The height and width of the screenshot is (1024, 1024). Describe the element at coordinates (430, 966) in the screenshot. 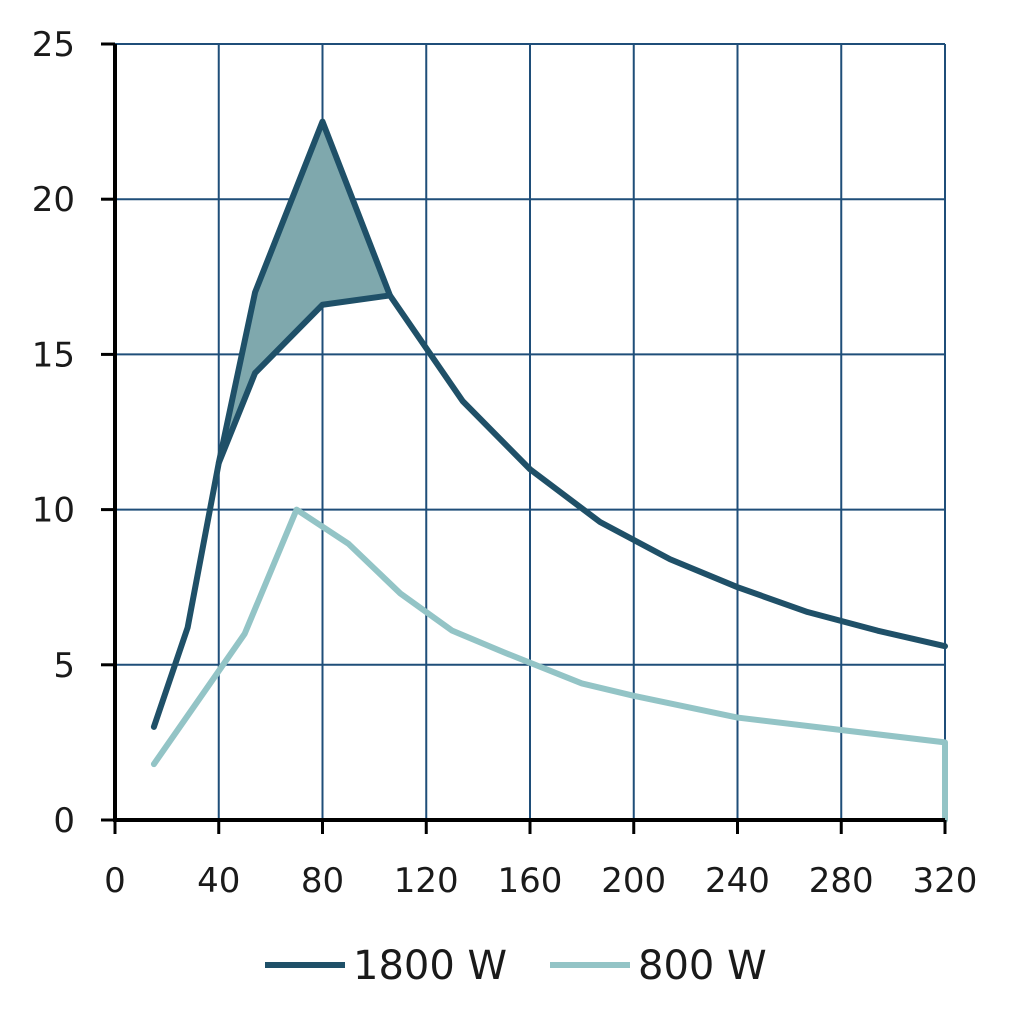

I see `legend-label-0: 1800 W` at that location.